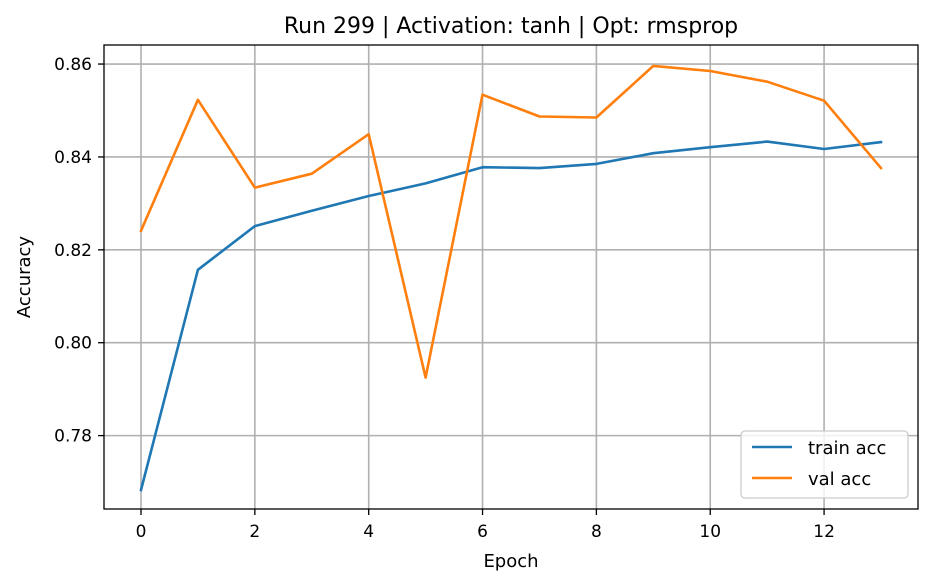 The height and width of the screenshot is (586, 933). I want to click on x-tick-label: 2, so click(254, 532).